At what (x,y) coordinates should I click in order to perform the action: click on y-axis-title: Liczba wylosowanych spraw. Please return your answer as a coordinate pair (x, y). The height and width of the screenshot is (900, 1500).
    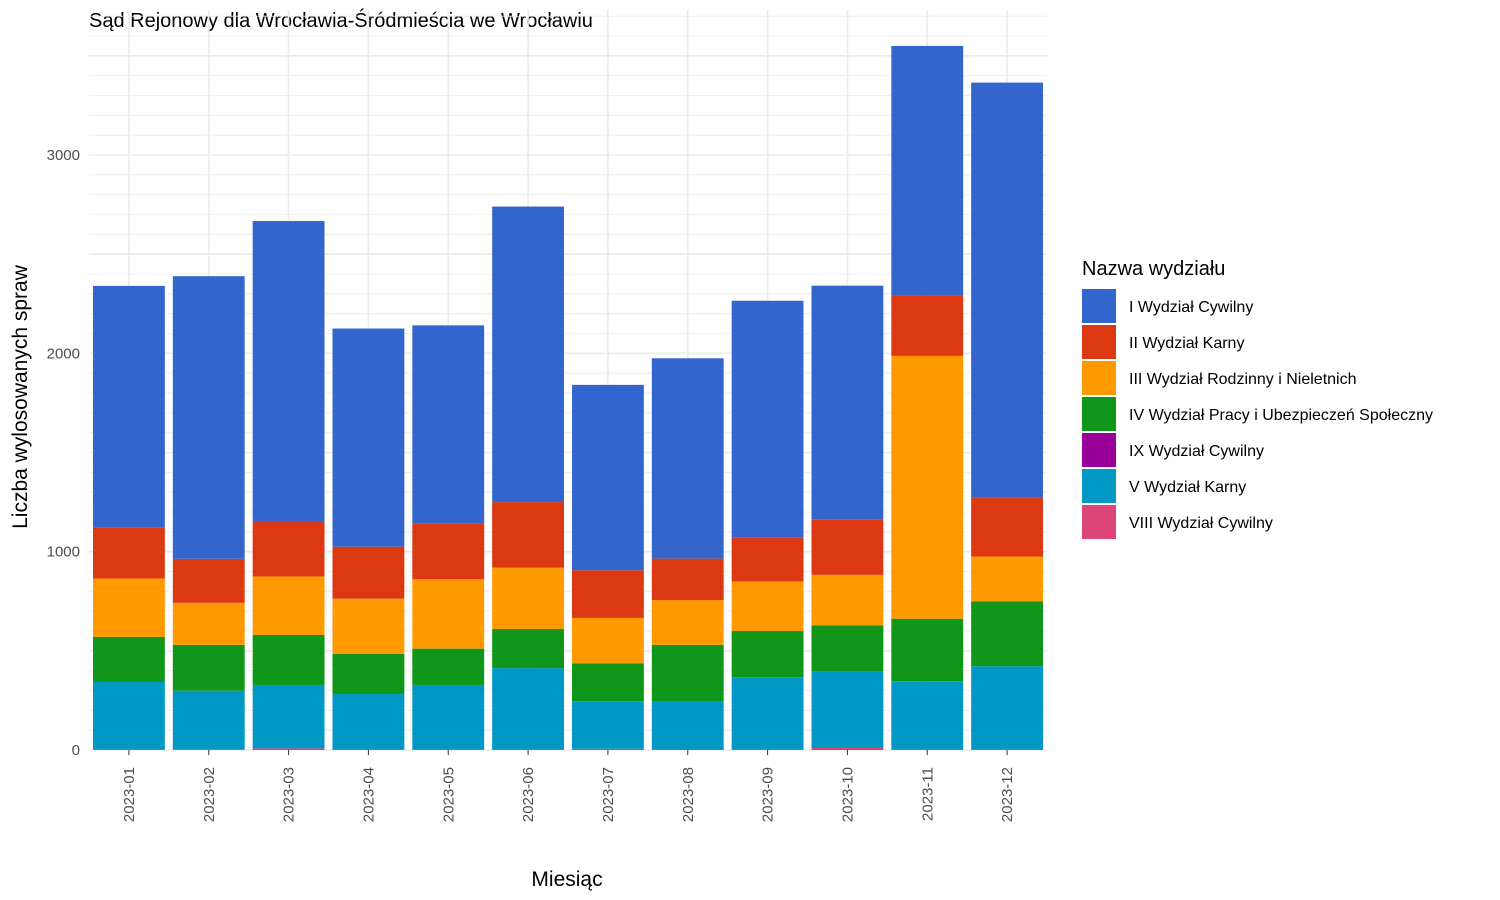
    Looking at the image, I should click on (20, 396).